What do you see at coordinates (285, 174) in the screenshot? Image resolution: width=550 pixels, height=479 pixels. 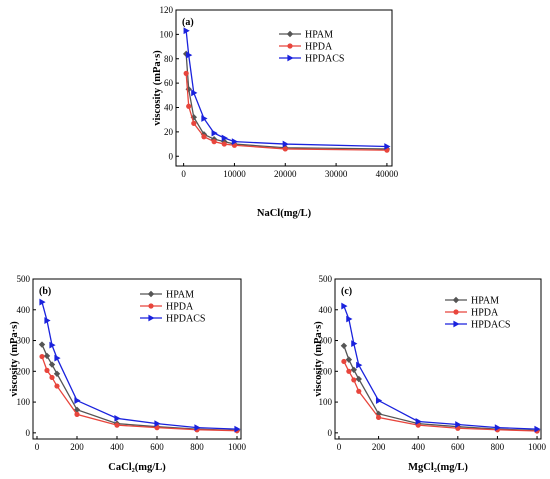 I see `x-tick-label: 20000` at bounding box center [285, 174].